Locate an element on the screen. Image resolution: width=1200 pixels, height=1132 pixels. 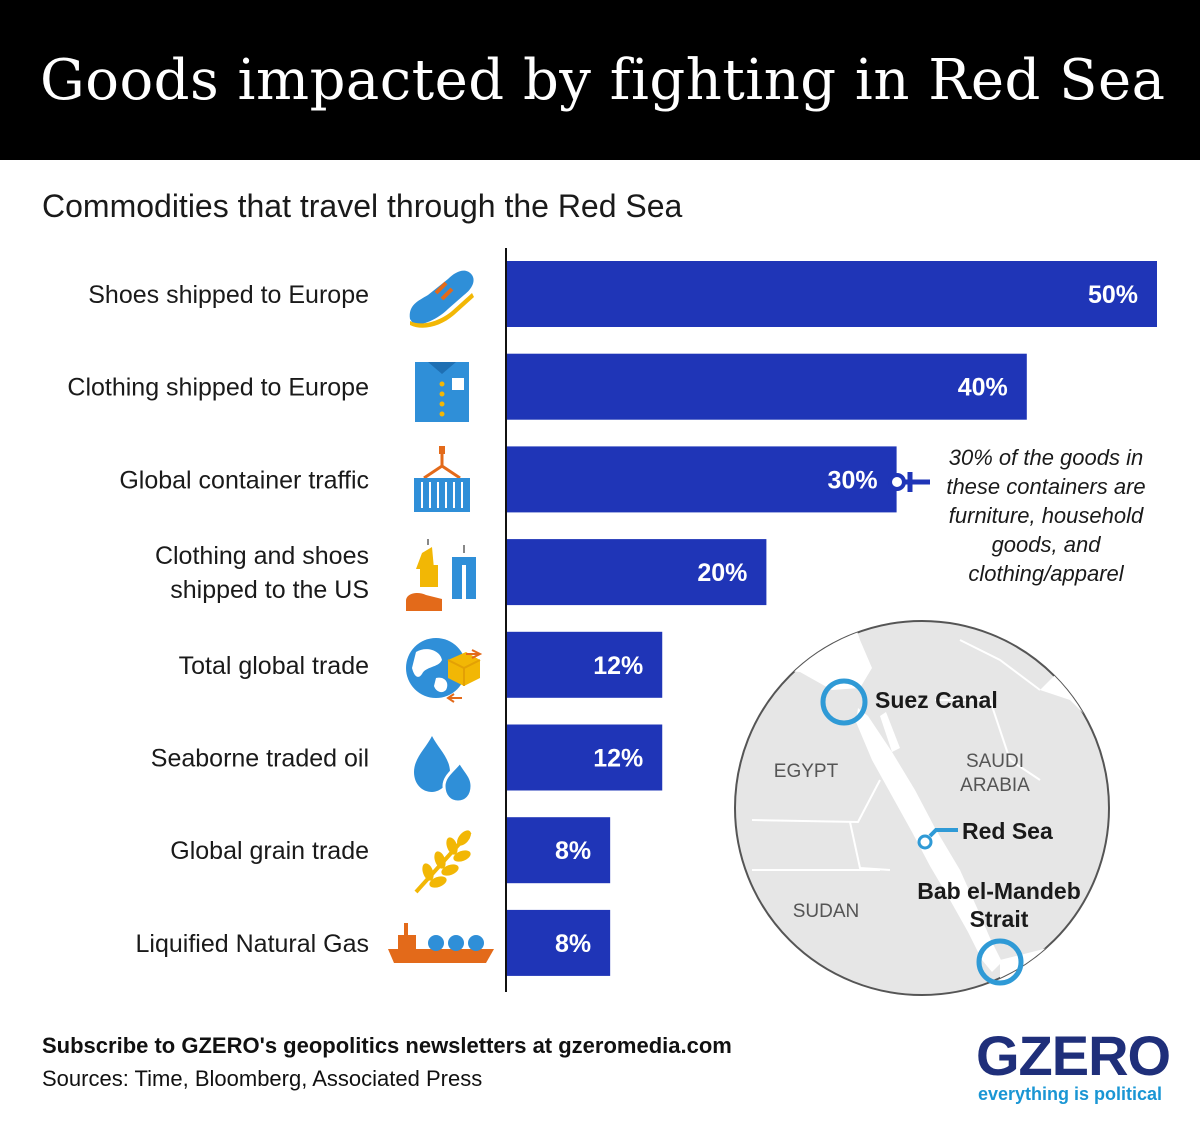
page-title: Goods impacted by fighting in Red Sea is located at coordinates (603, 80).